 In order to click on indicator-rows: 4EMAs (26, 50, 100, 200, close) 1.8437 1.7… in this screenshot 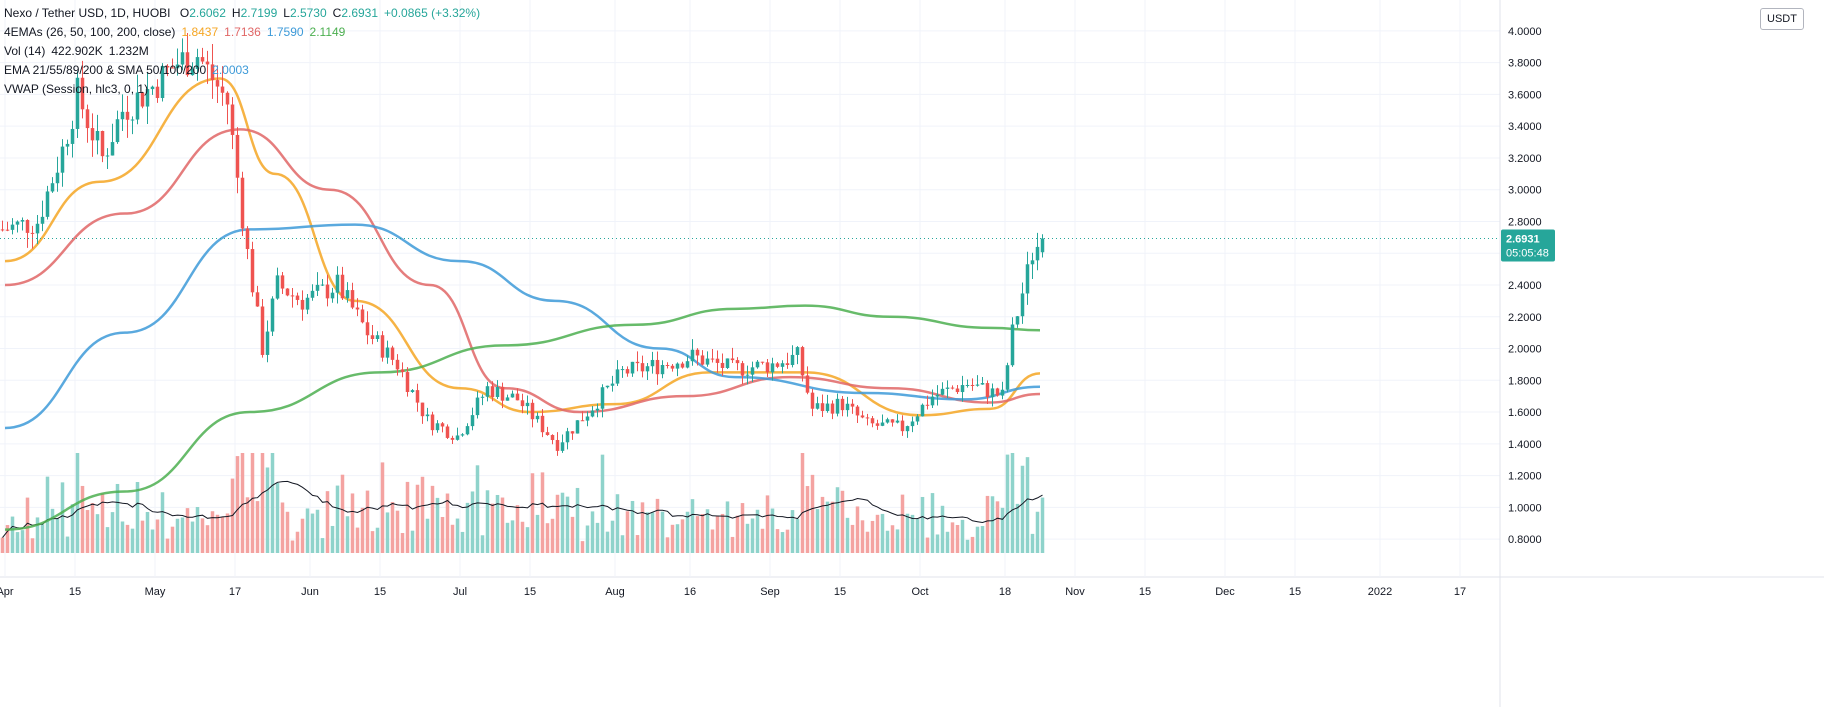, I will do `click(245, 61)`.